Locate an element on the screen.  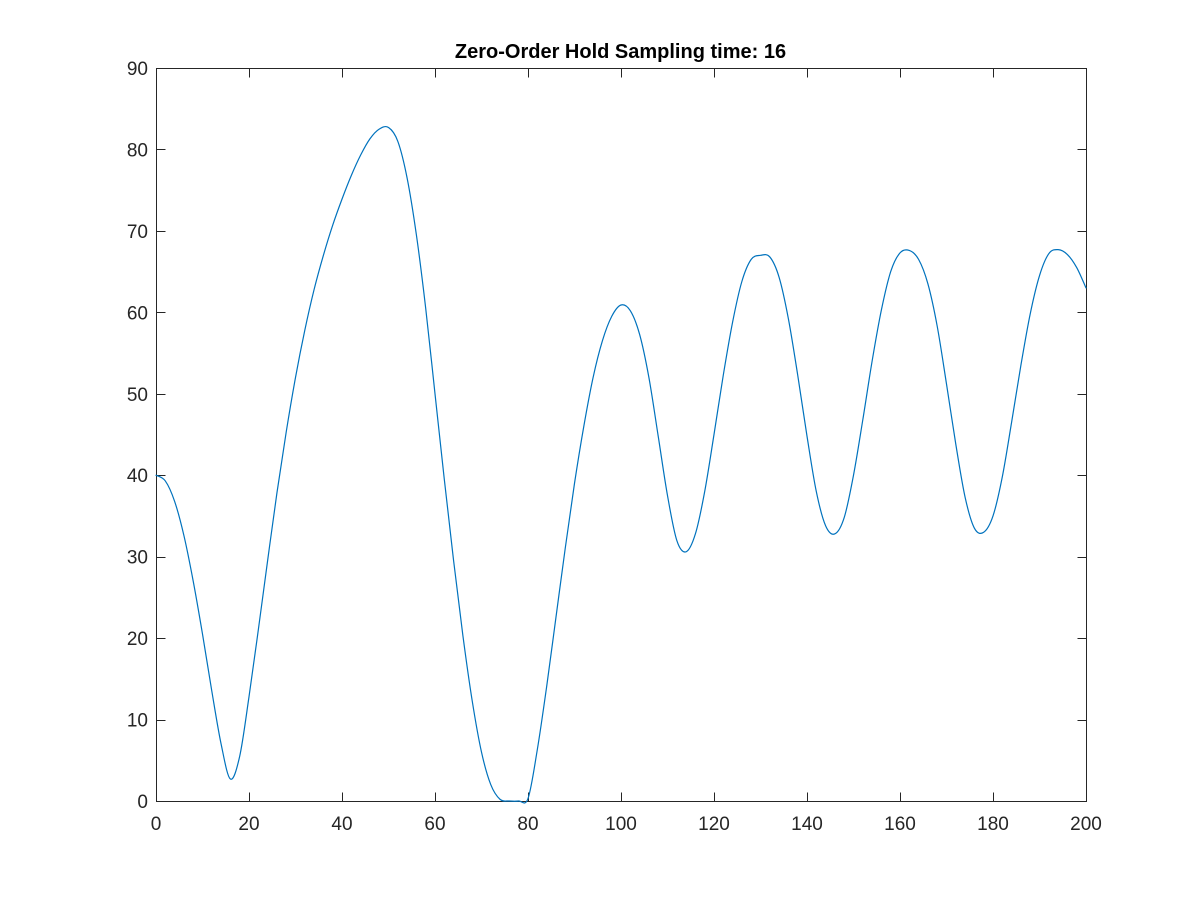
y-tick-label: 40 is located at coordinates (137, 476).